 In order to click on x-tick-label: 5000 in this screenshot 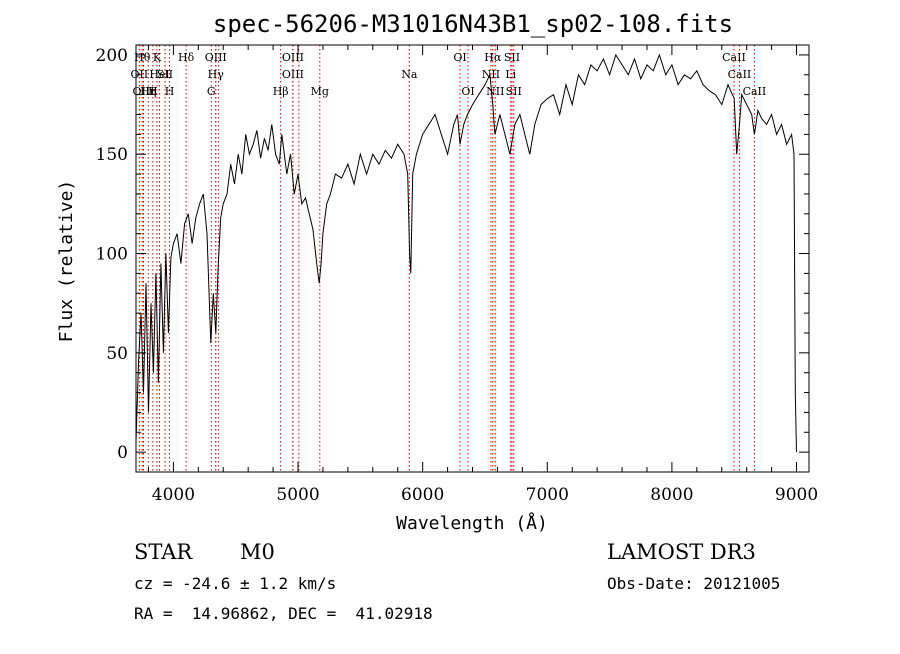, I will do `click(297, 495)`.